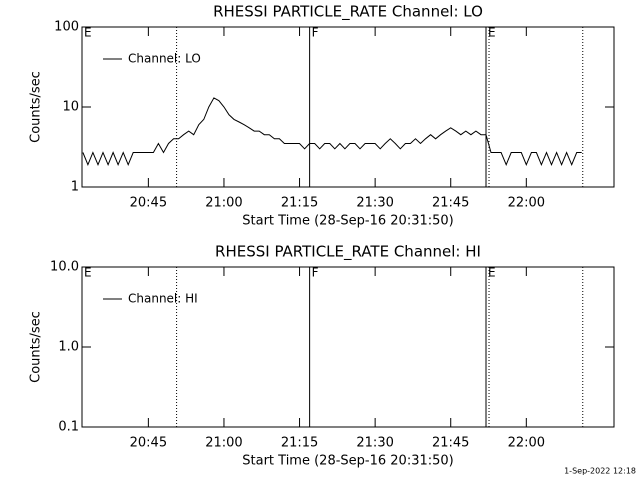  I want to click on chart-title: RHESSI PARTICLE_RATE Channel: LO, so click(348, 12).